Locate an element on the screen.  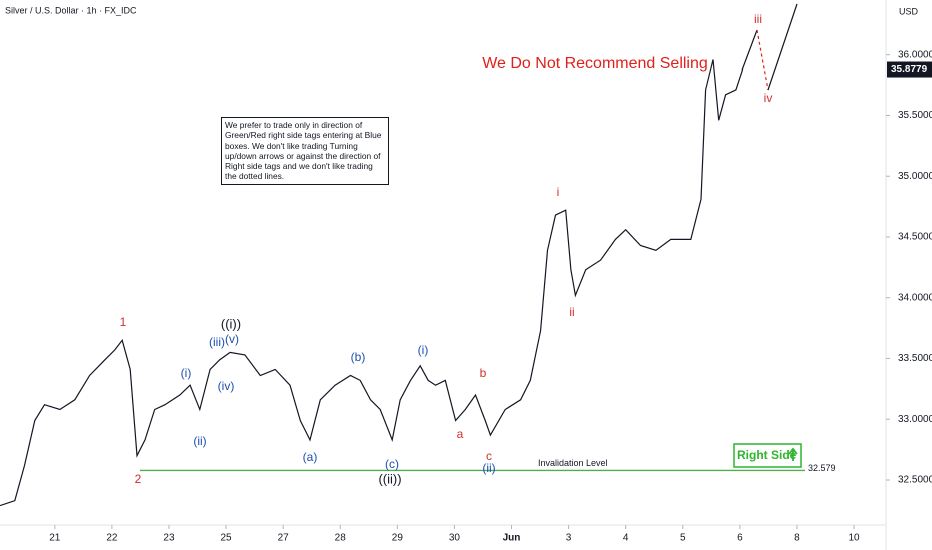
x-tick-label: 27 is located at coordinates (284, 538).